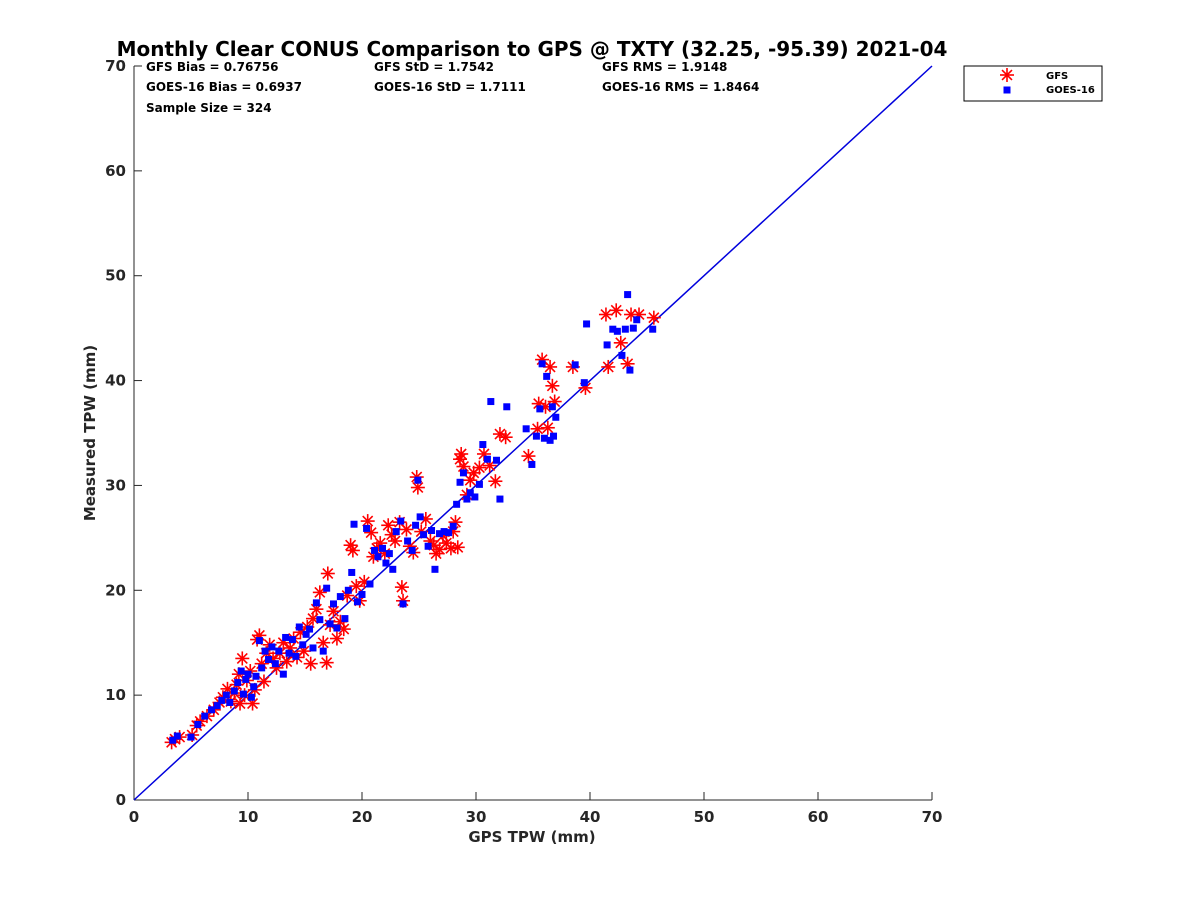 Image resolution: width=1200 pixels, height=900 pixels. Describe the element at coordinates (1070, 90) in the screenshot. I see `legend-label-goes: GOES-16` at that location.